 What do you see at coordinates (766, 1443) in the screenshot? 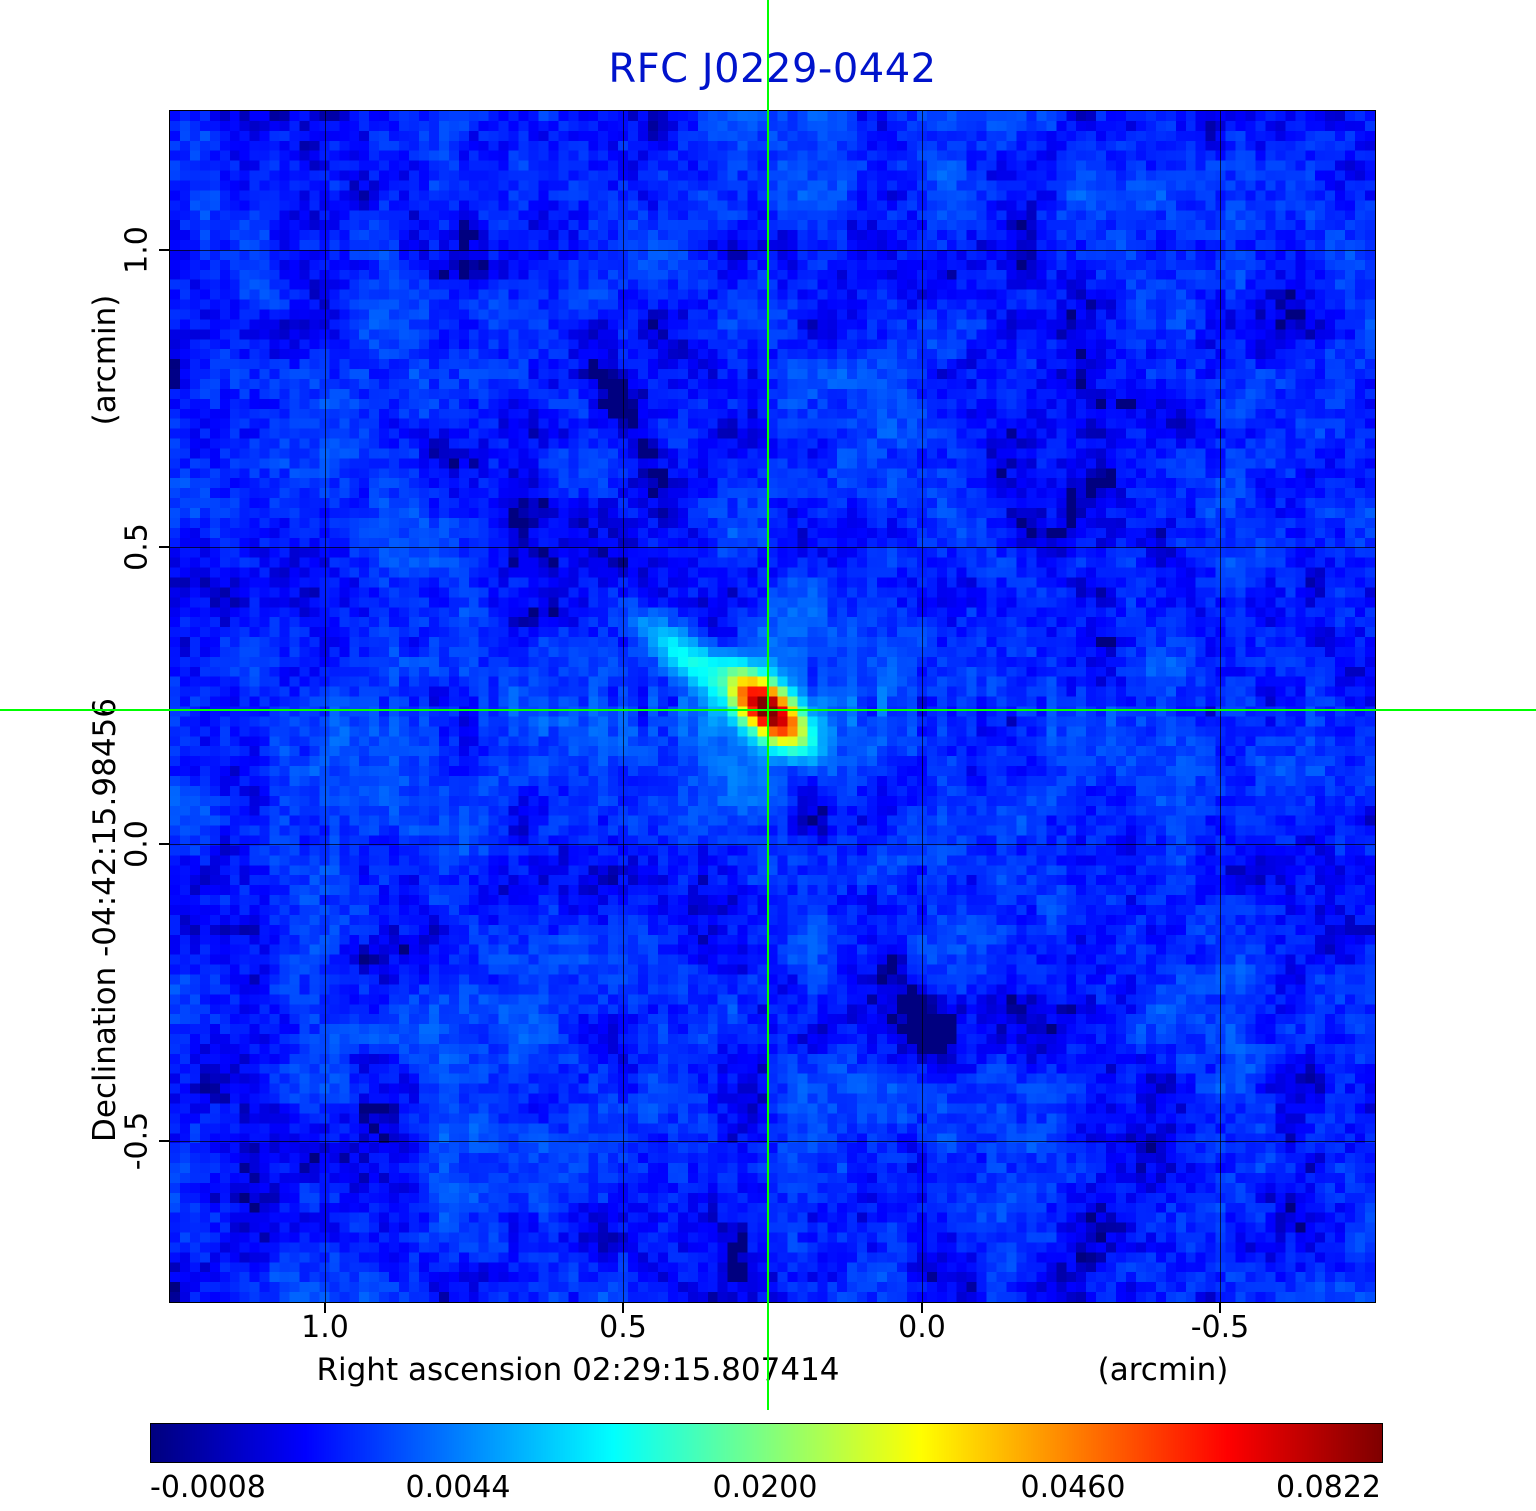
I see `colorbar` at bounding box center [766, 1443].